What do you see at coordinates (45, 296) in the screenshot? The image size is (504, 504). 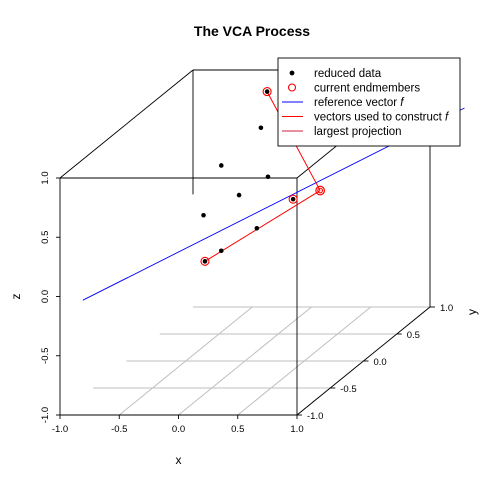 I see `z-tick-label: 0.0` at bounding box center [45, 296].